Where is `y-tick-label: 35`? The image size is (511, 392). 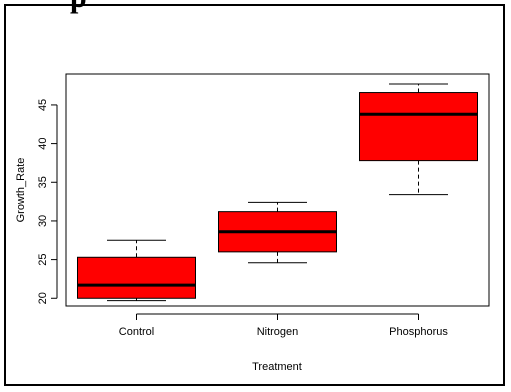 y-tick-label: 35 is located at coordinates (43, 182).